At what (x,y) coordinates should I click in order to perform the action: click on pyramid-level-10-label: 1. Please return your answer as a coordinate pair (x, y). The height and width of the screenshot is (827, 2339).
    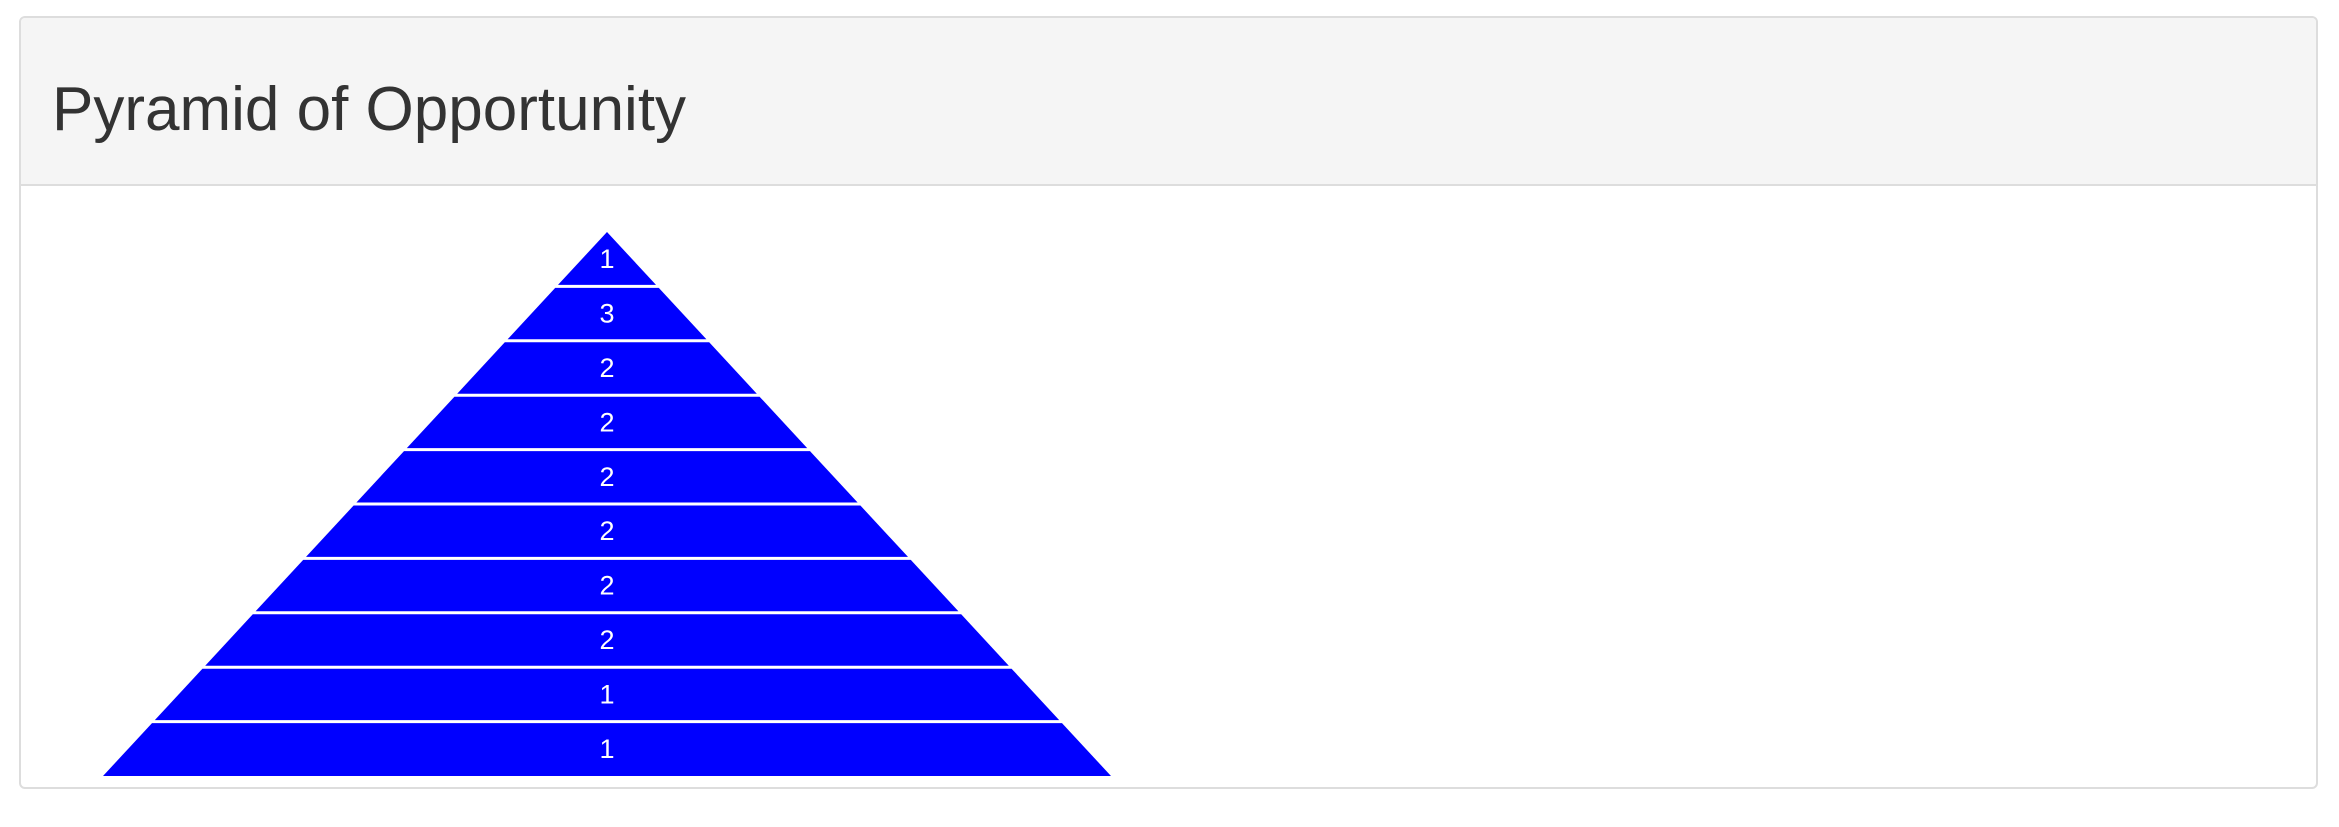
    Looking at the image, I should click on (606, 749).